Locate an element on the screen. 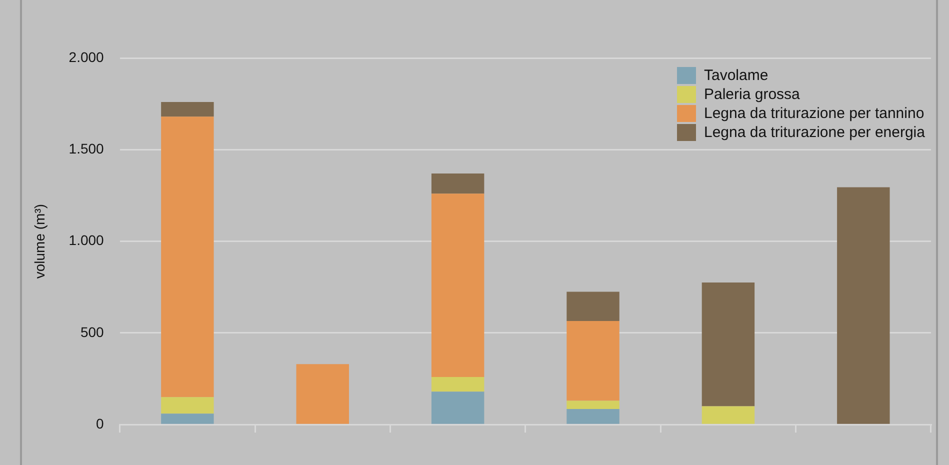  legend-label: Paleria grossa is located at coordinates (752, 94).